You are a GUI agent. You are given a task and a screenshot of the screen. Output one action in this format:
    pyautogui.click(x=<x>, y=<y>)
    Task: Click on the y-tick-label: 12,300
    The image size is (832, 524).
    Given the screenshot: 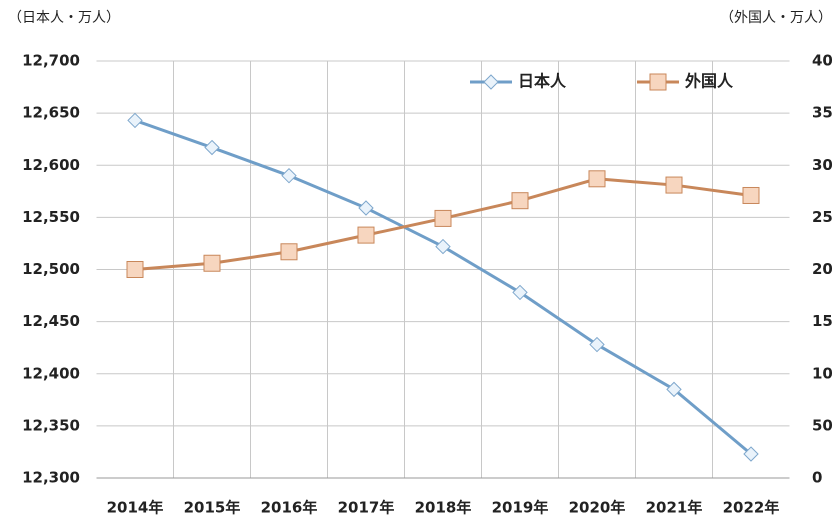 What is the action you would take?
    pyautogui.click(x=51, y=478)
    